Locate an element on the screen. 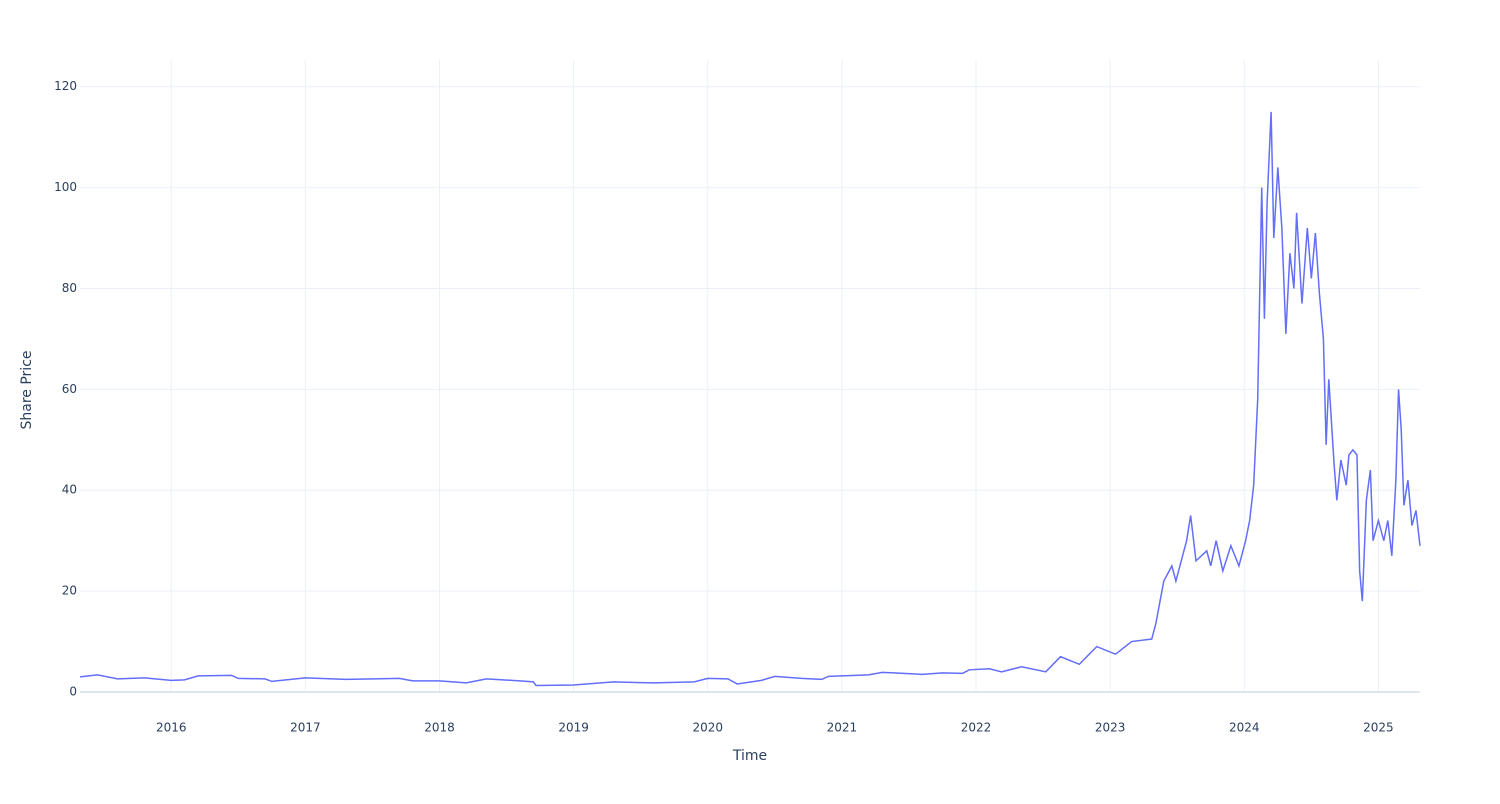 This screenshot has height=804, width=1500. x-tick-label: 2022 is located at coordinates (976, 728).